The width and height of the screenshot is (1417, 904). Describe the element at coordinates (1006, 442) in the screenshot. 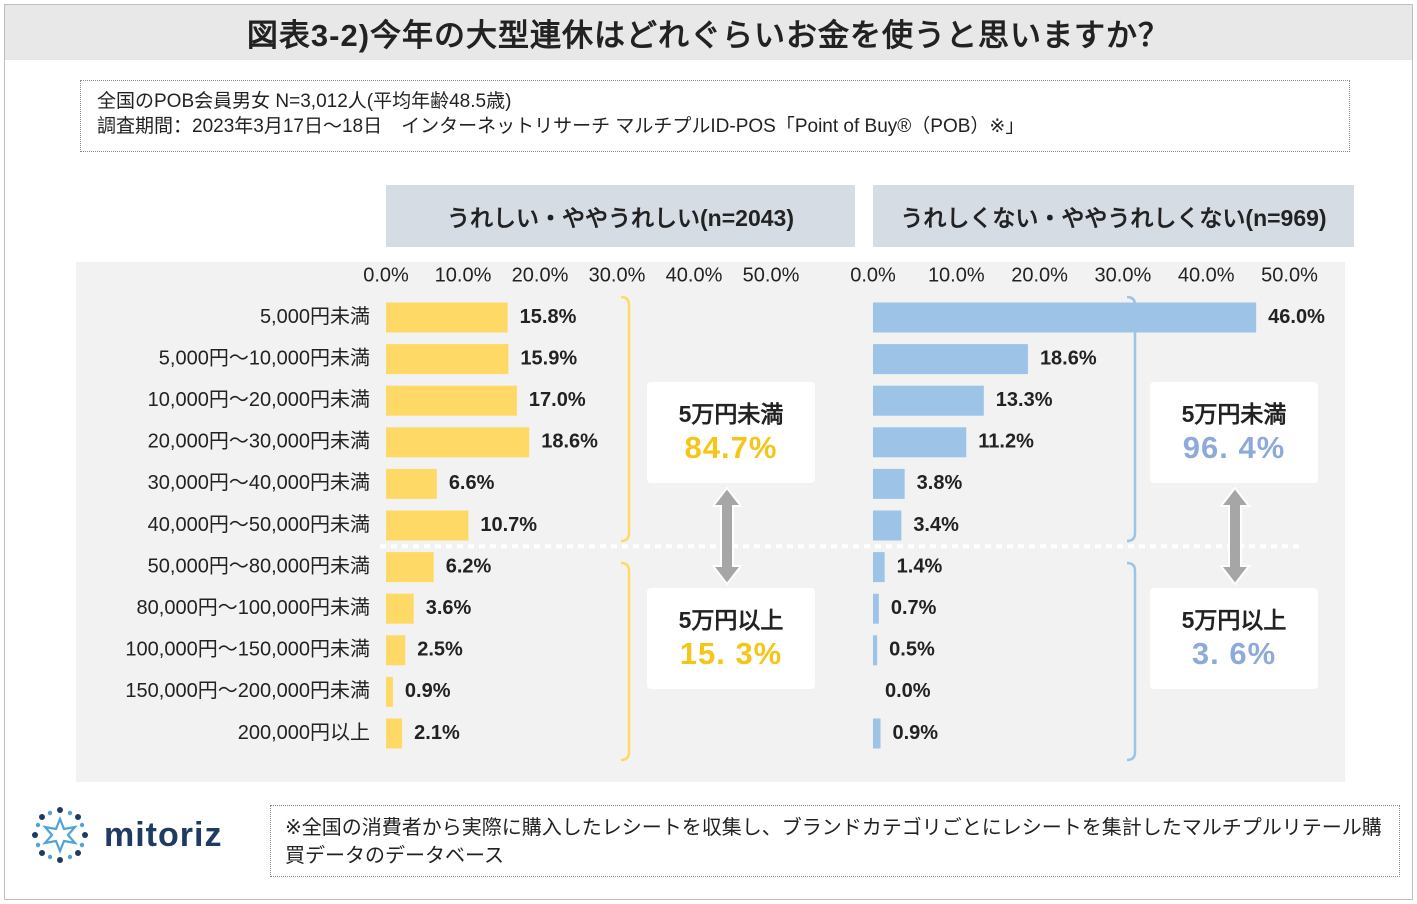

I see `right-value-label: 11.2%` at that location.